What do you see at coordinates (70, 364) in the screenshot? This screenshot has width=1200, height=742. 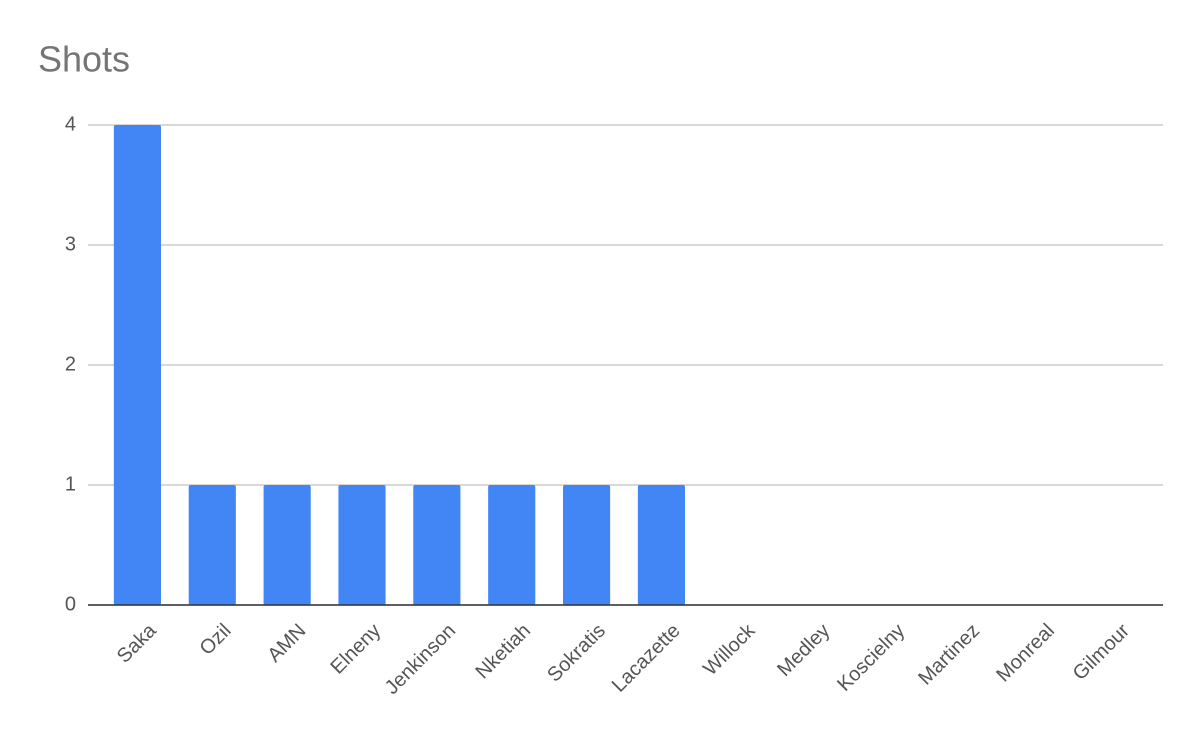 I see `y-tick-label: 2` at bounding box center [70, 364].